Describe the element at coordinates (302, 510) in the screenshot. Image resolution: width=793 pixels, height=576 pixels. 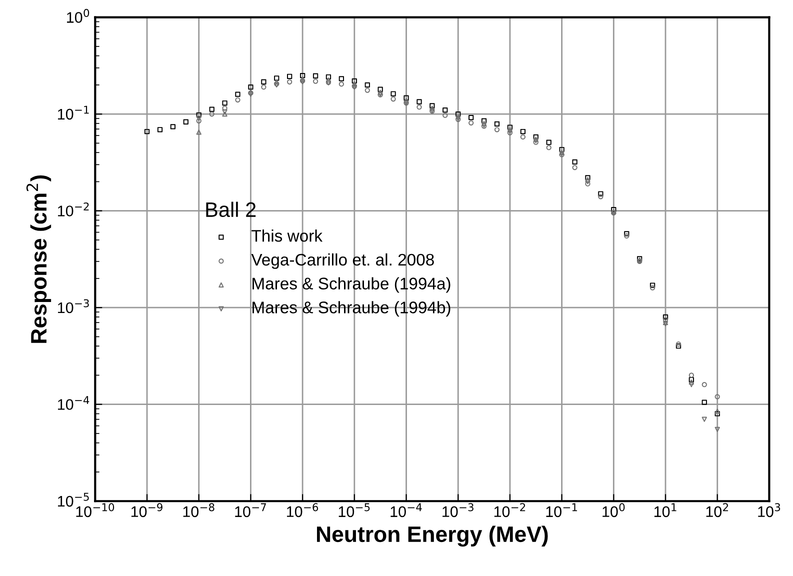
I see `x-tick-label: 10$^{−6}$` at that location.